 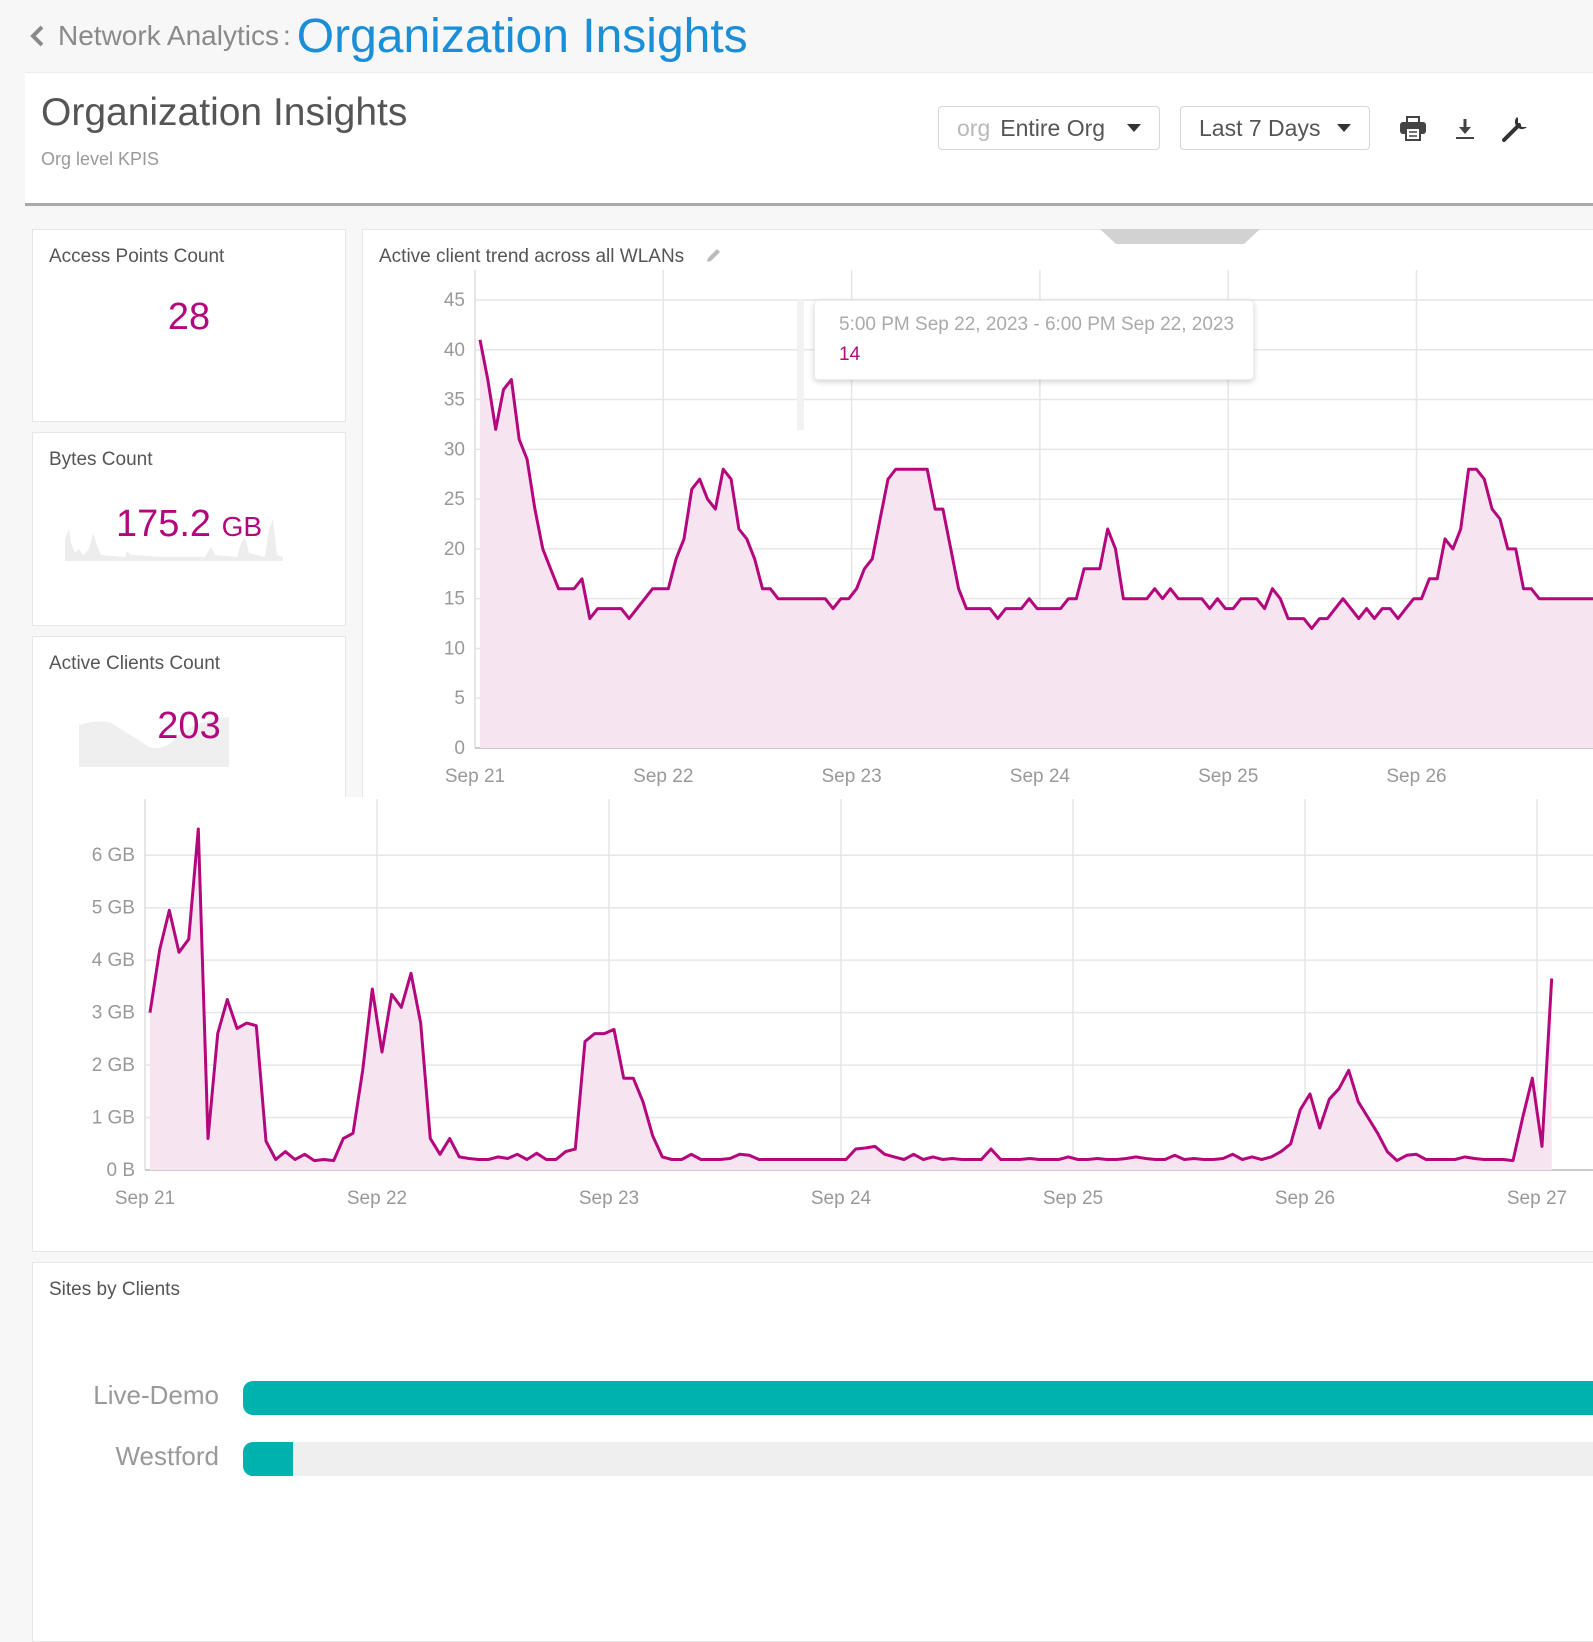 What do you see at coordinates (850, 354) in the screenshot?
I see `tooltip-value: 14` at bounding box center [850, 354].